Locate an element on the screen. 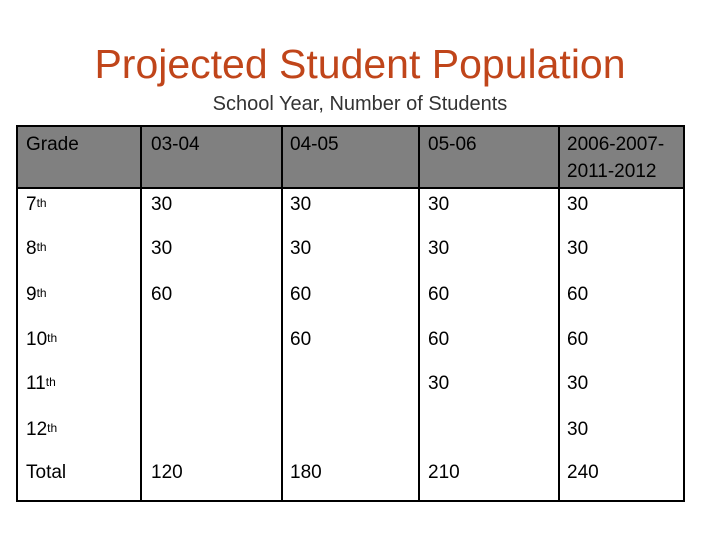 Image resolution: width=720 pixels, height=540 pixels. row-grade-label: Total is located at coordinates (46, 472).